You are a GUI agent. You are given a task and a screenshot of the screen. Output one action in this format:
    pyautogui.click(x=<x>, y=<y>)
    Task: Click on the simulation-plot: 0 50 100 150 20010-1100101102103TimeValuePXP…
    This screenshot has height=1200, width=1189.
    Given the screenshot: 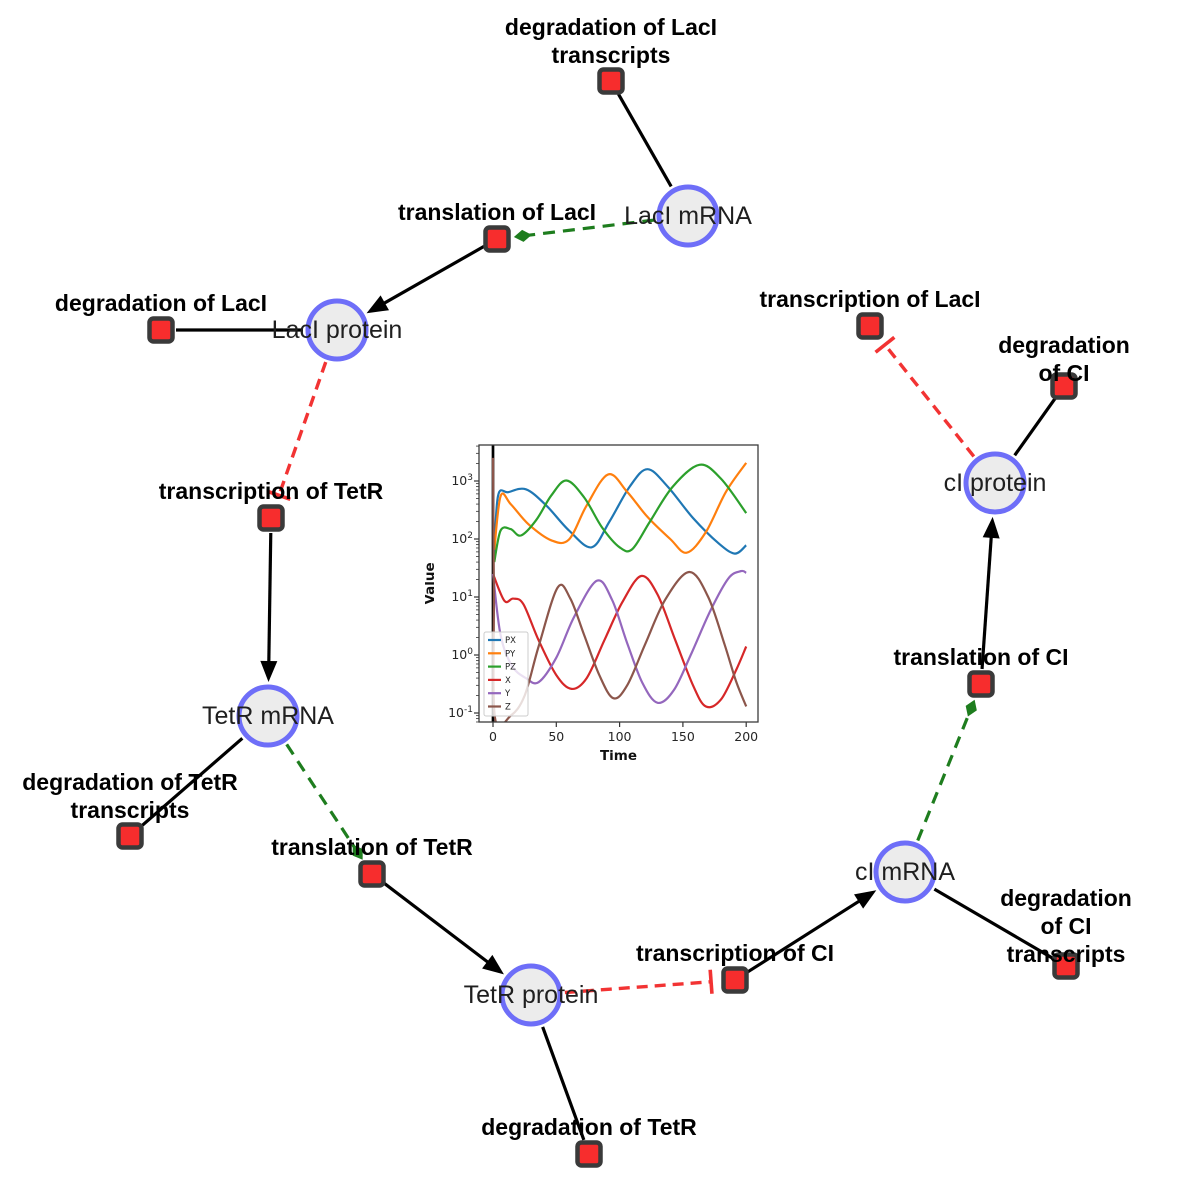 What is the action you would take?
    pyautogui.click(x=592, y=604)
    